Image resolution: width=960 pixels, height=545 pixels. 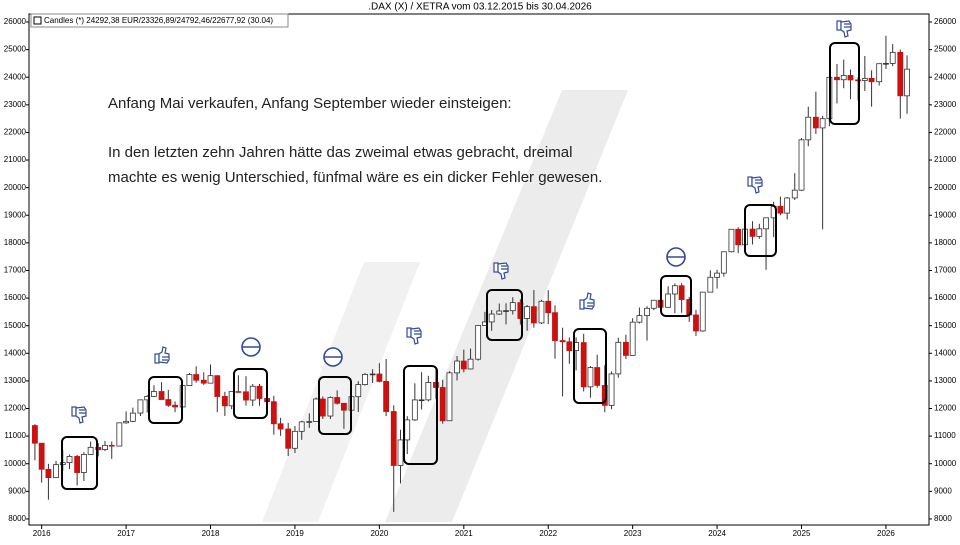 I want to click on y2-tick-label: 19000, so click(x=945, y=214).